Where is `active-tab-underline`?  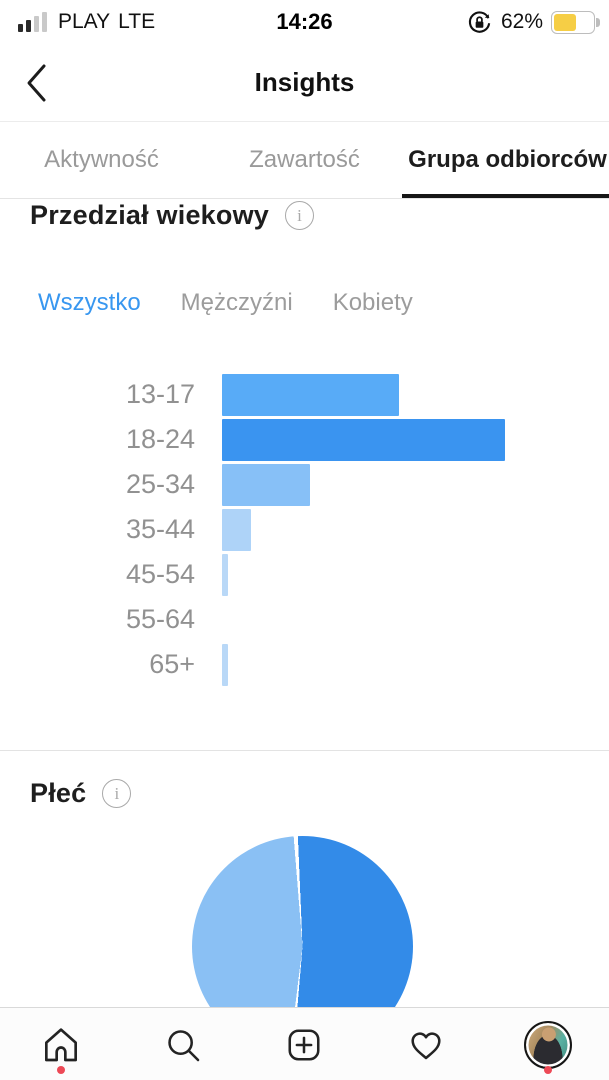
active-tab-underline is located at coordinates (505, 196).